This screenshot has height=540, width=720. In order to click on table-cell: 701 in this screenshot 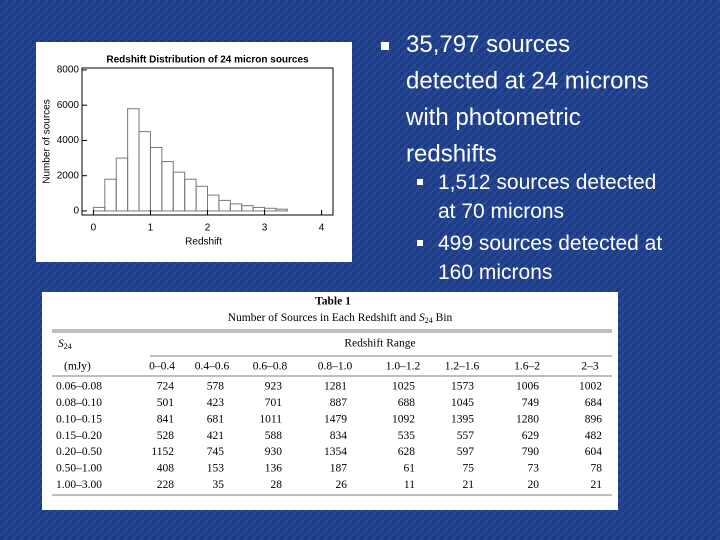, I will do `click(274, 403)`.